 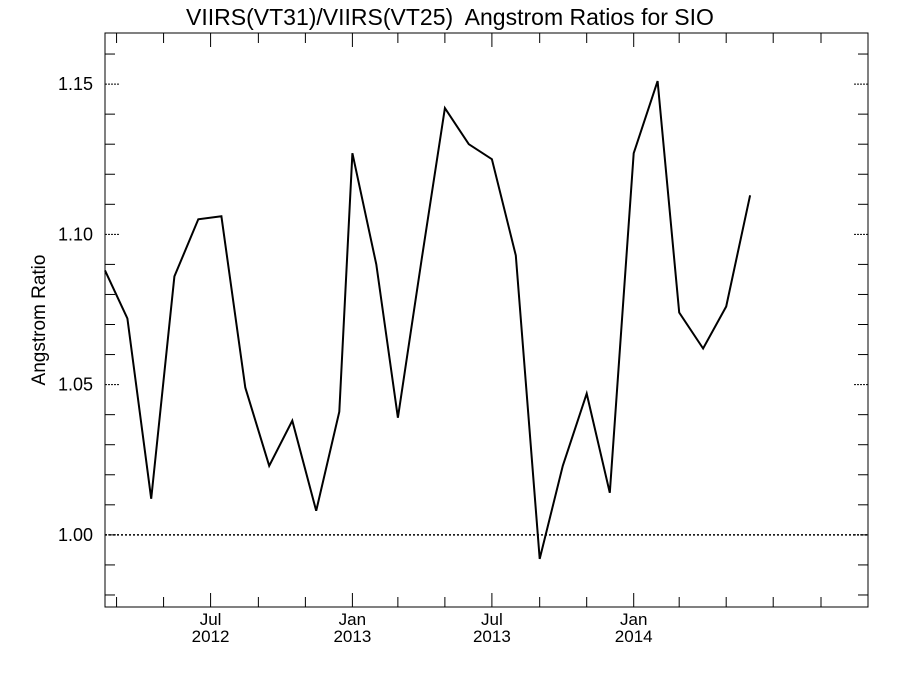 What do you see at coordinates (211, 636) in the screenshot?
I see `x-tick-year-label: 2012` at bounding box center [211, 636].